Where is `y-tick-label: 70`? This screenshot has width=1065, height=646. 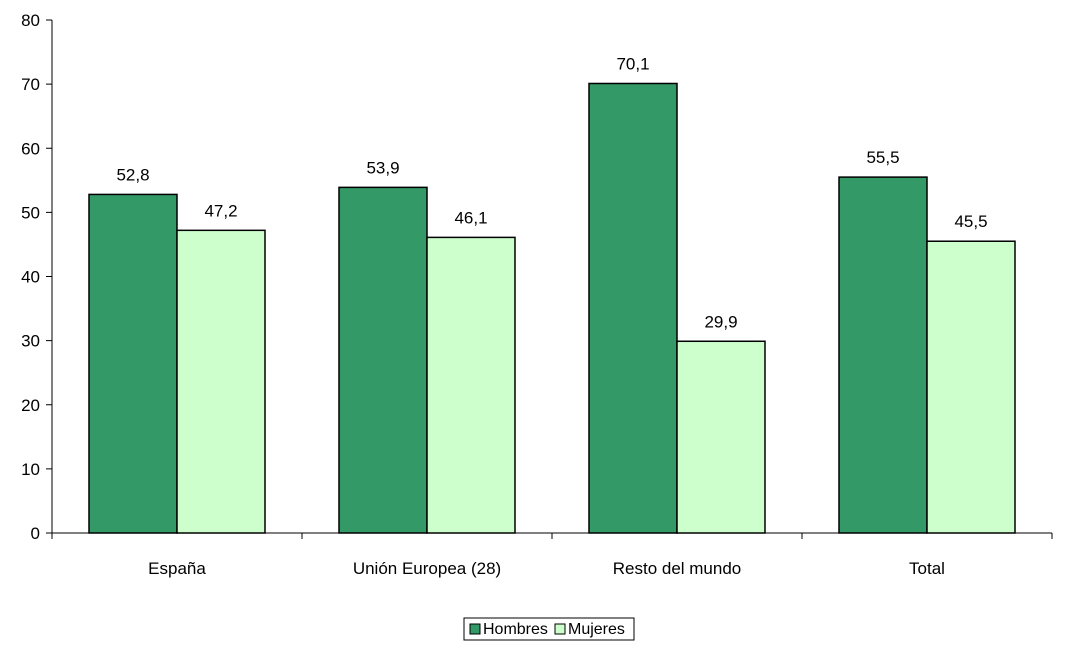 y-tick-label: 70 is located at coordinates (30, 84).